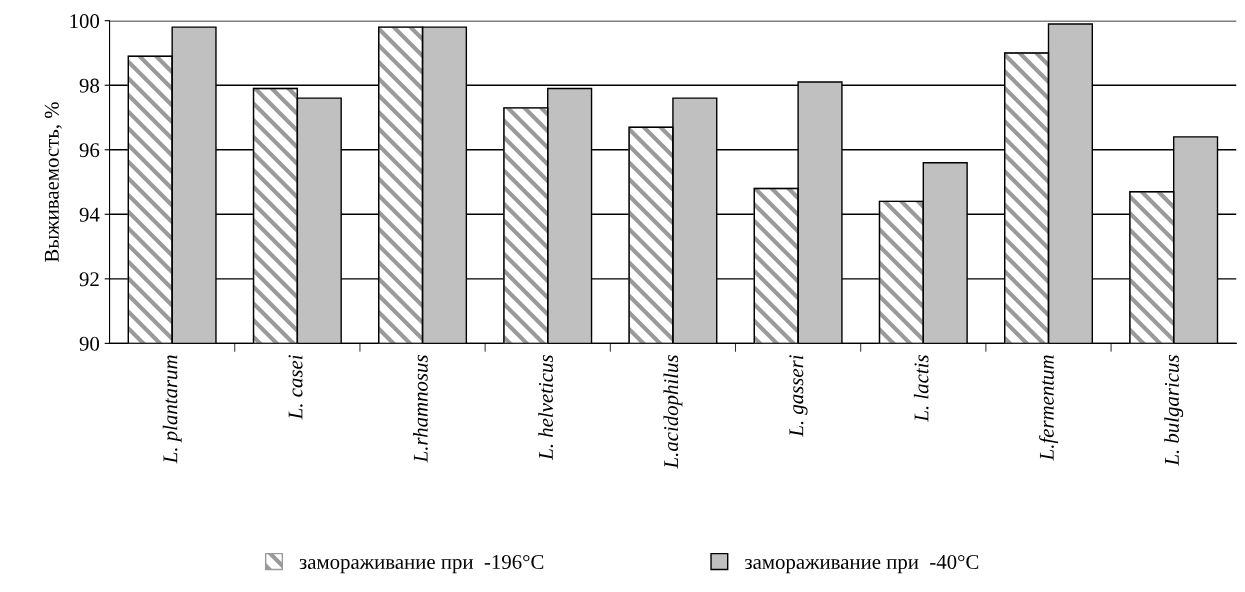 This screenshot has width=1245, height=592. Describe the element at coordinates (421, 564) in the screenshot. I see `legend-label: замораживание при -196°C` at that location.